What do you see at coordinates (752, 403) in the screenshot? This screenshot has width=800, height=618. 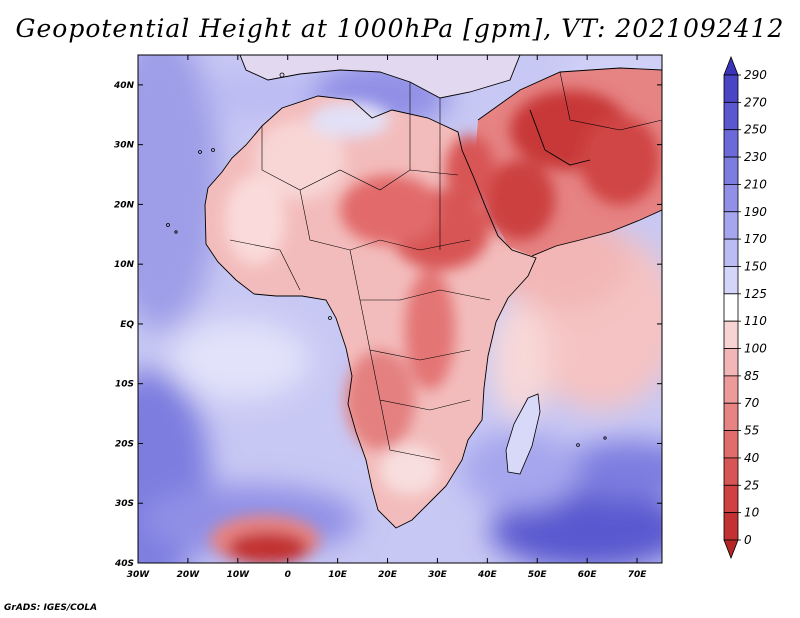 I see `colorbar-label: 70` at bounding box center [752, 403].